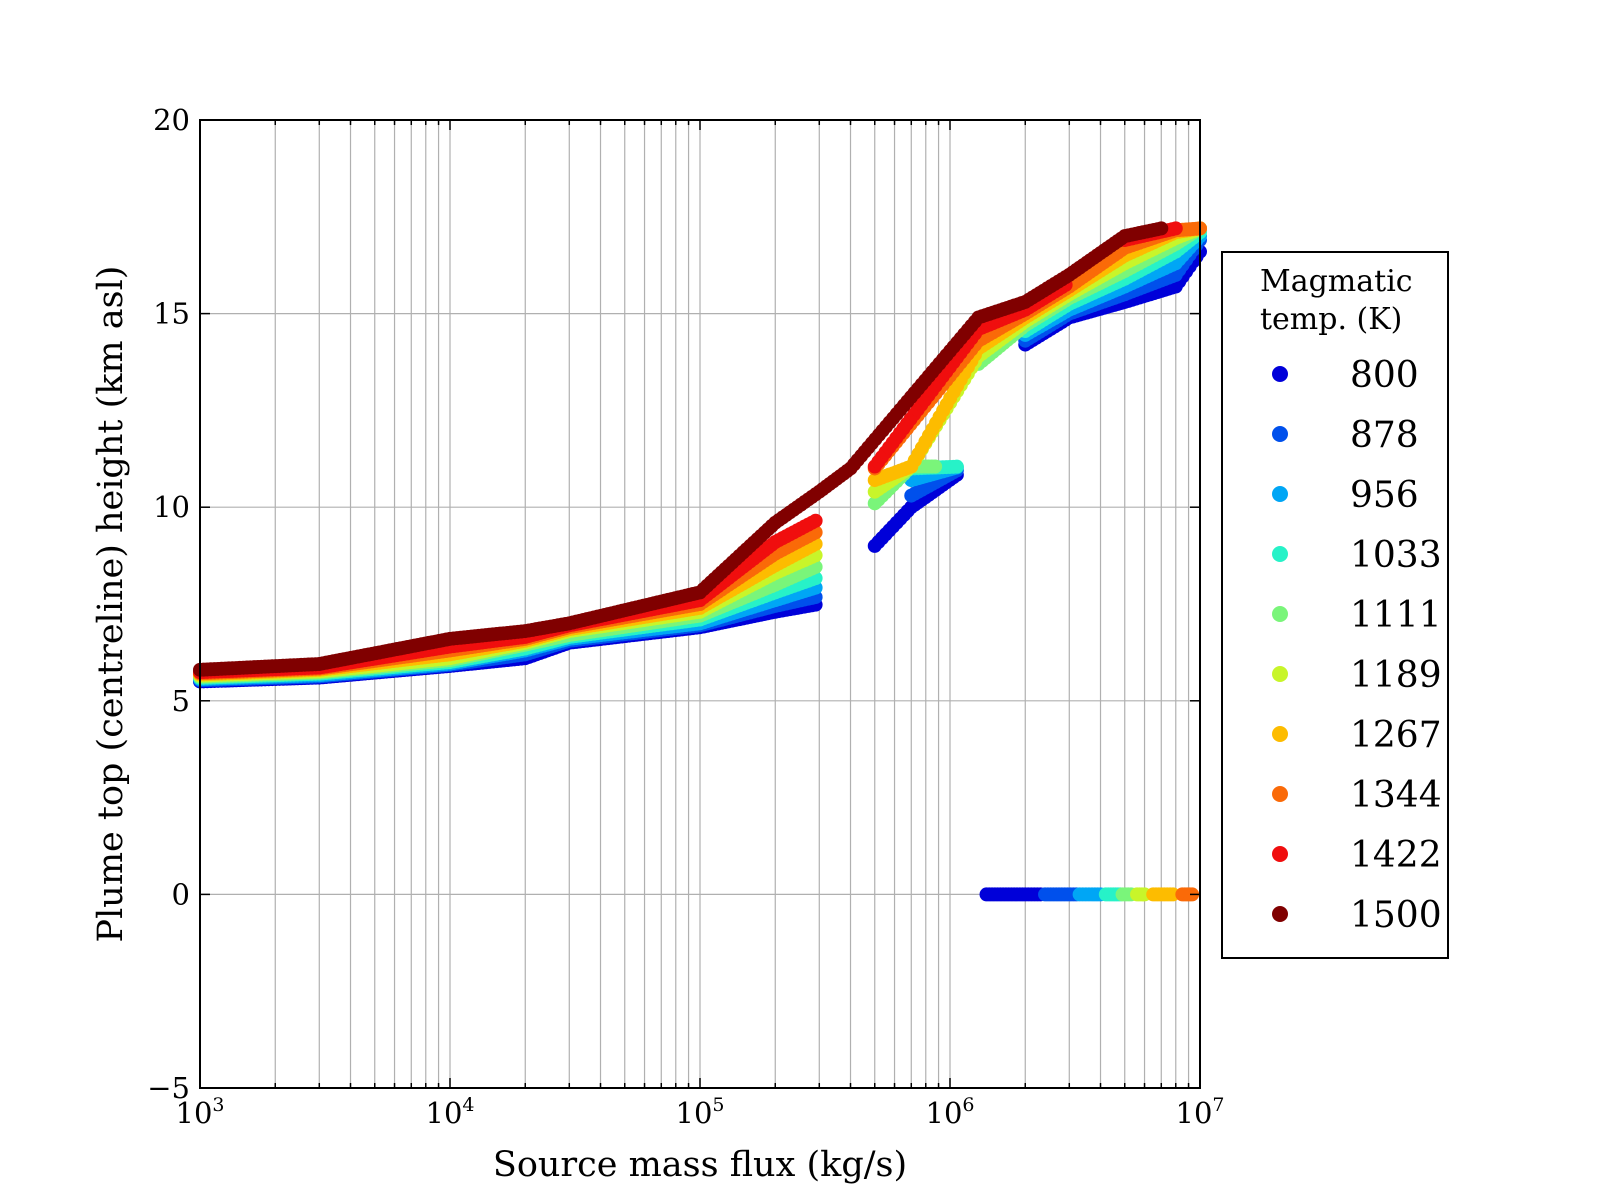  Describe the element at coordinates (1396, 795) in the screenshot. I see `legend-label-1344: 1344` at that location.